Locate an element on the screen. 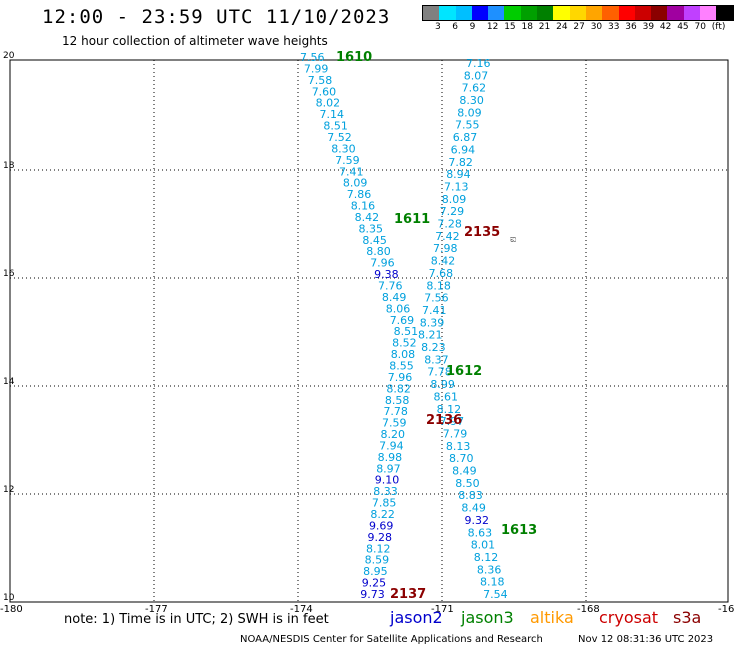 Image resolution: width=740 pixels, height=650 pixels. swh-value-track-b: 7.78 is located at coordinates (439, 372).